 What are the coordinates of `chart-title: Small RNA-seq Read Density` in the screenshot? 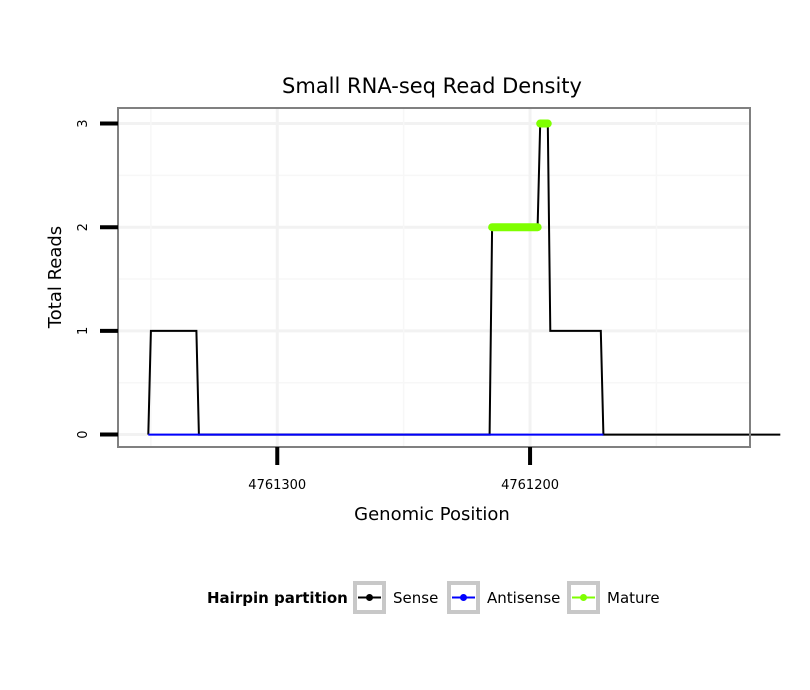 It's located at (432, 86).